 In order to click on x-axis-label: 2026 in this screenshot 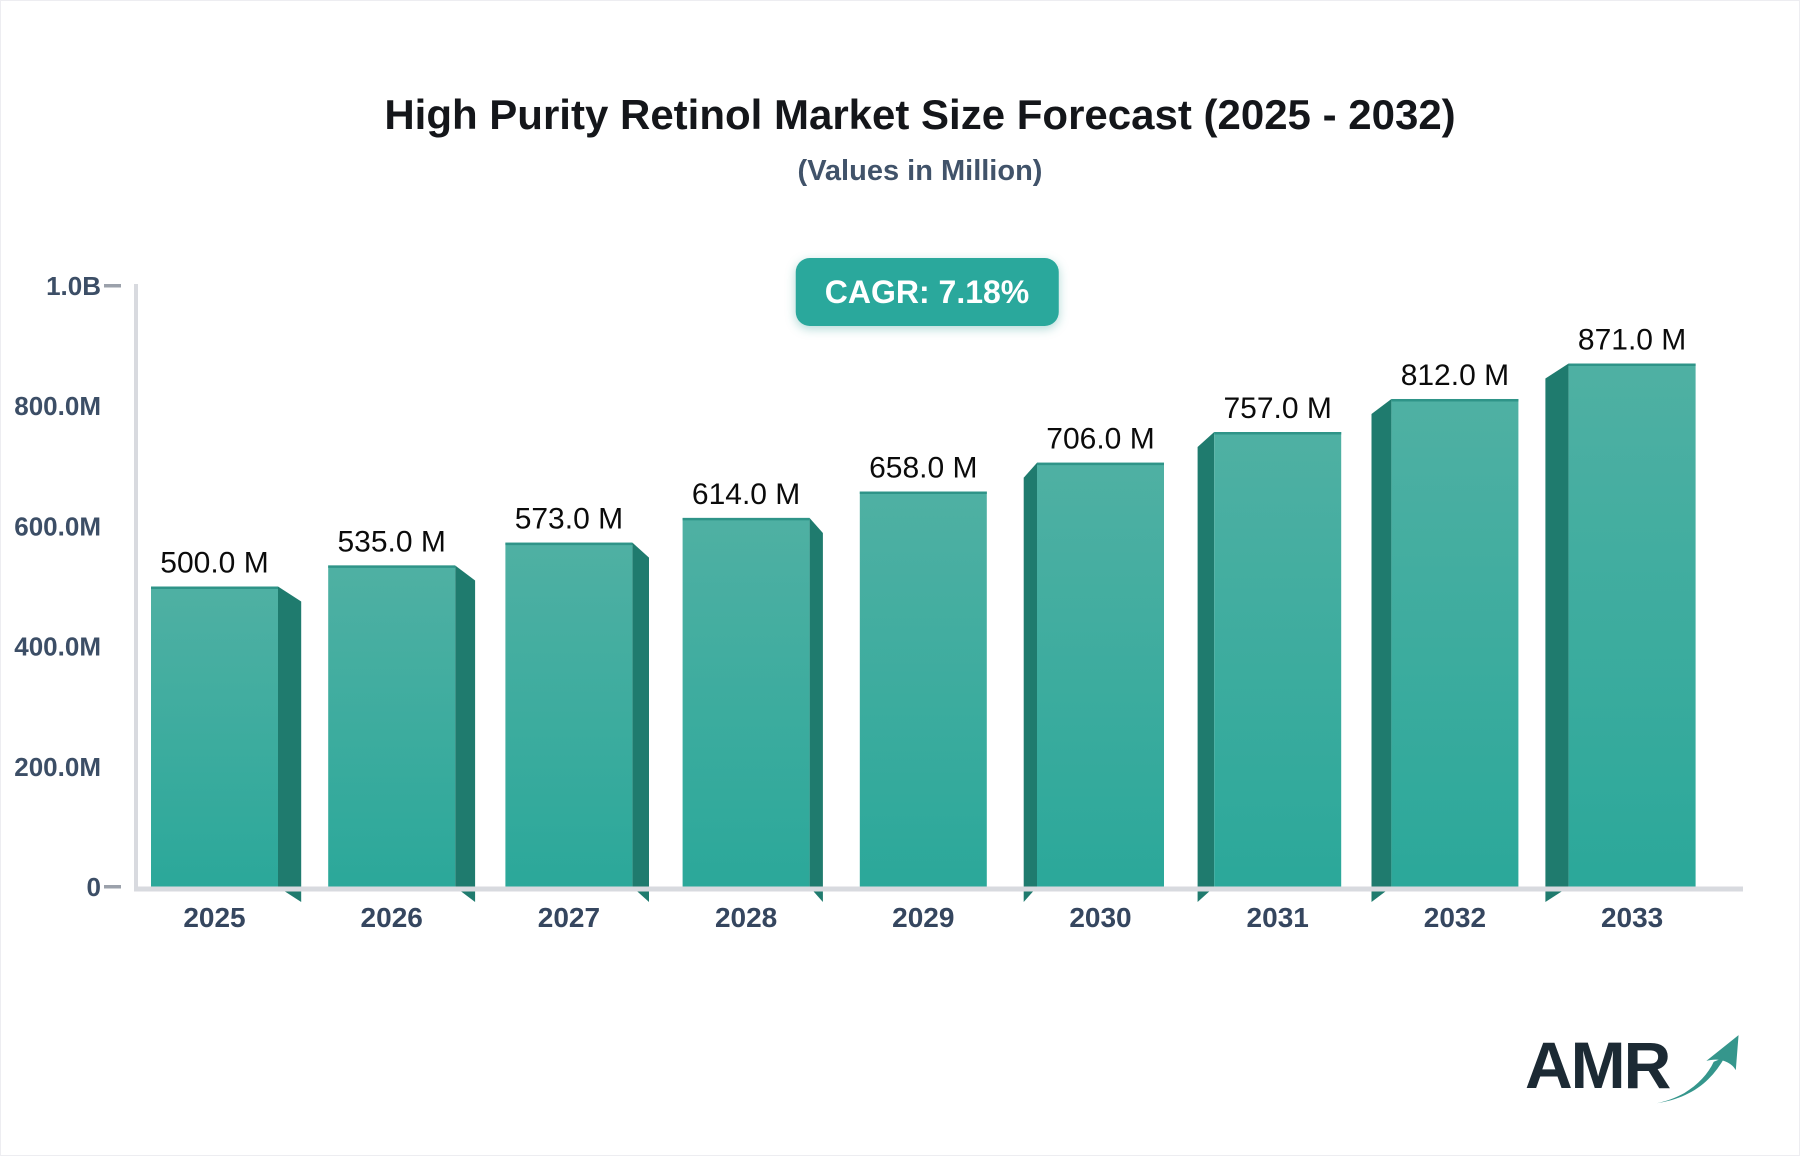, I will do `click(392, 917)`.